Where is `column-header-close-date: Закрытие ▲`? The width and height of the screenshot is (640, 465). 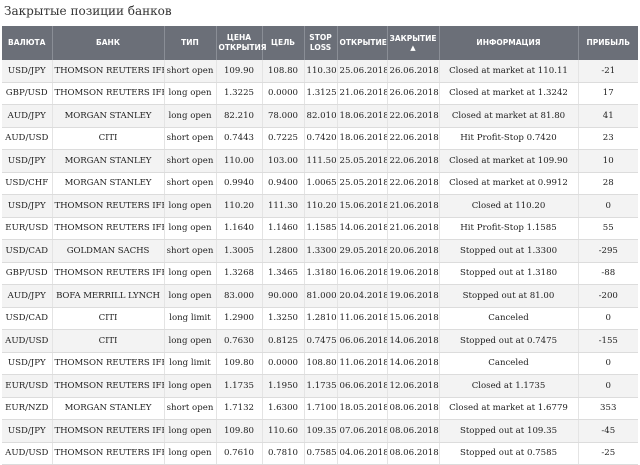
column-header-close-date: Закрытие ▲ is located at coordinates (413, 43).